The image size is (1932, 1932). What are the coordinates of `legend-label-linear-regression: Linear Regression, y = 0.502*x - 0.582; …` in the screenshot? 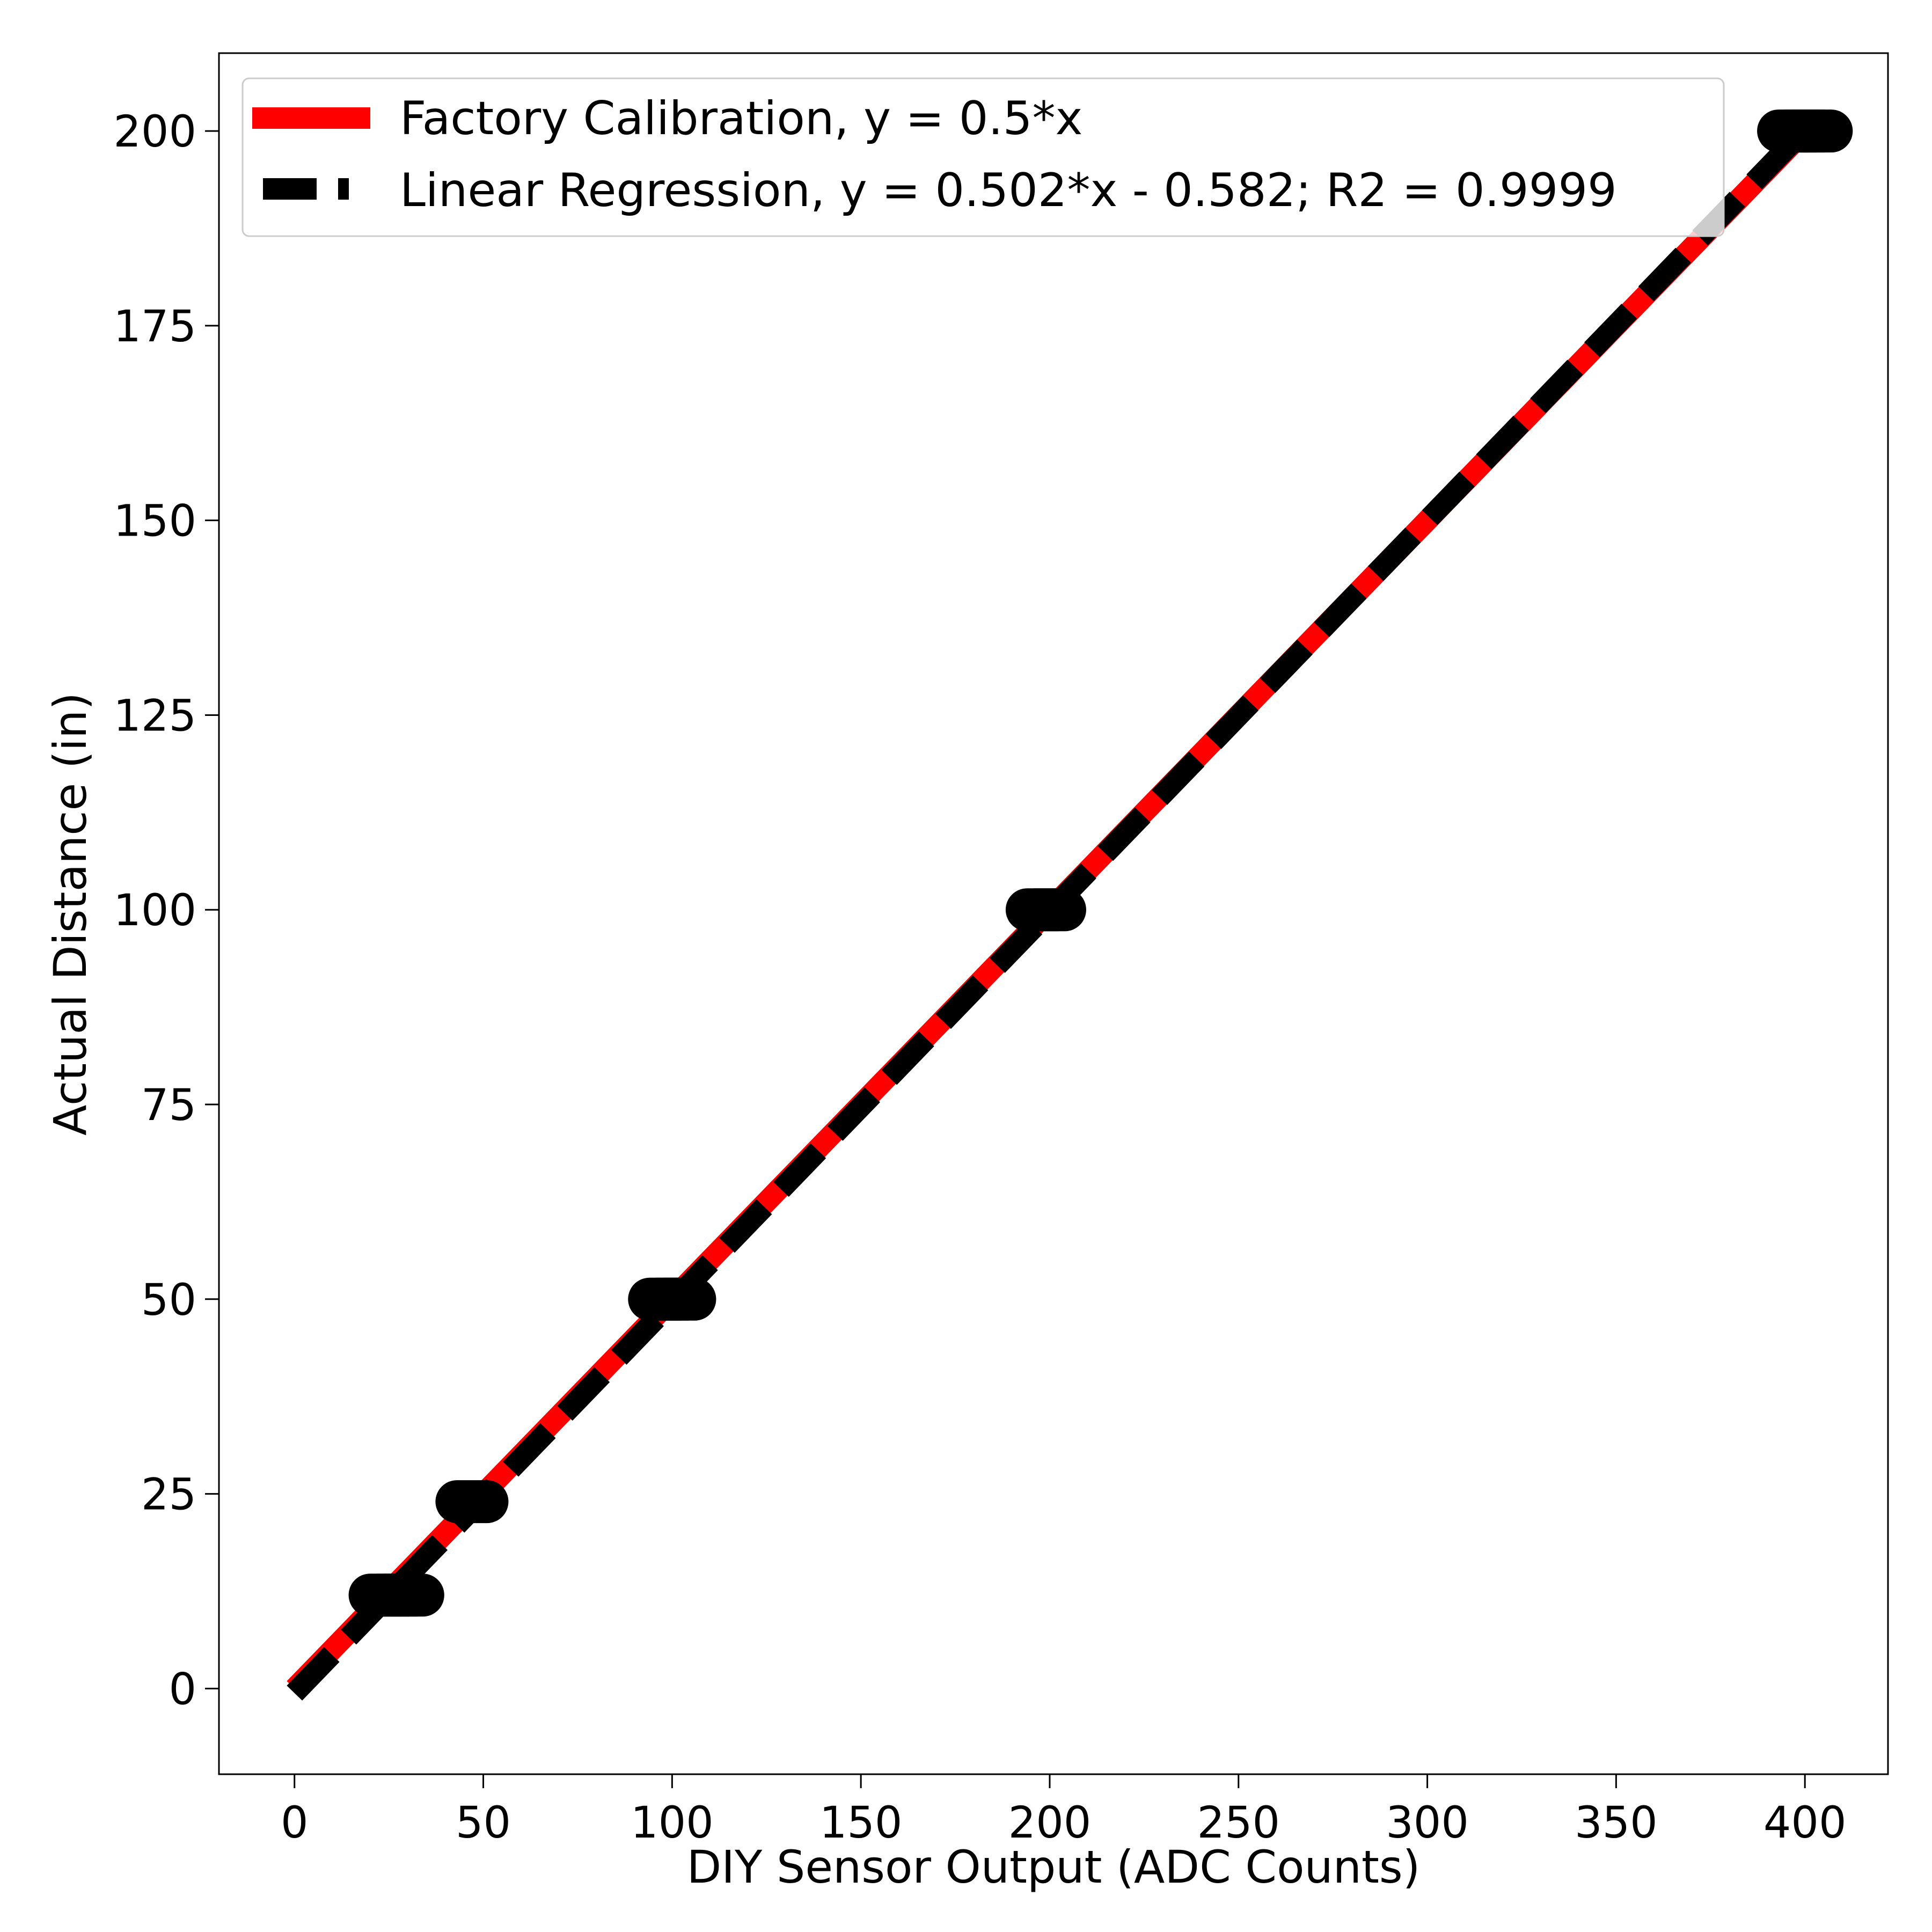 It's located at (1008, 190).